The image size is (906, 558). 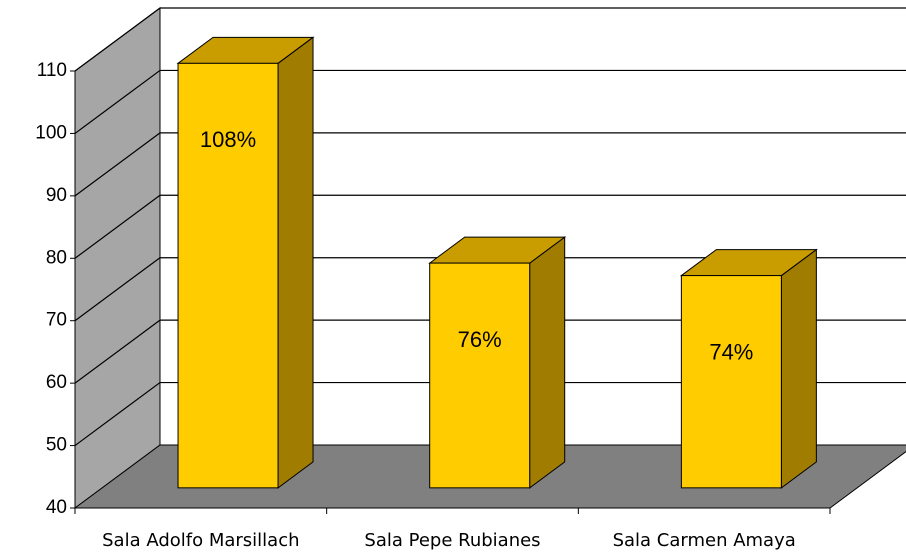 I want to click on value-label: 76%, so click(x=480, y=339).